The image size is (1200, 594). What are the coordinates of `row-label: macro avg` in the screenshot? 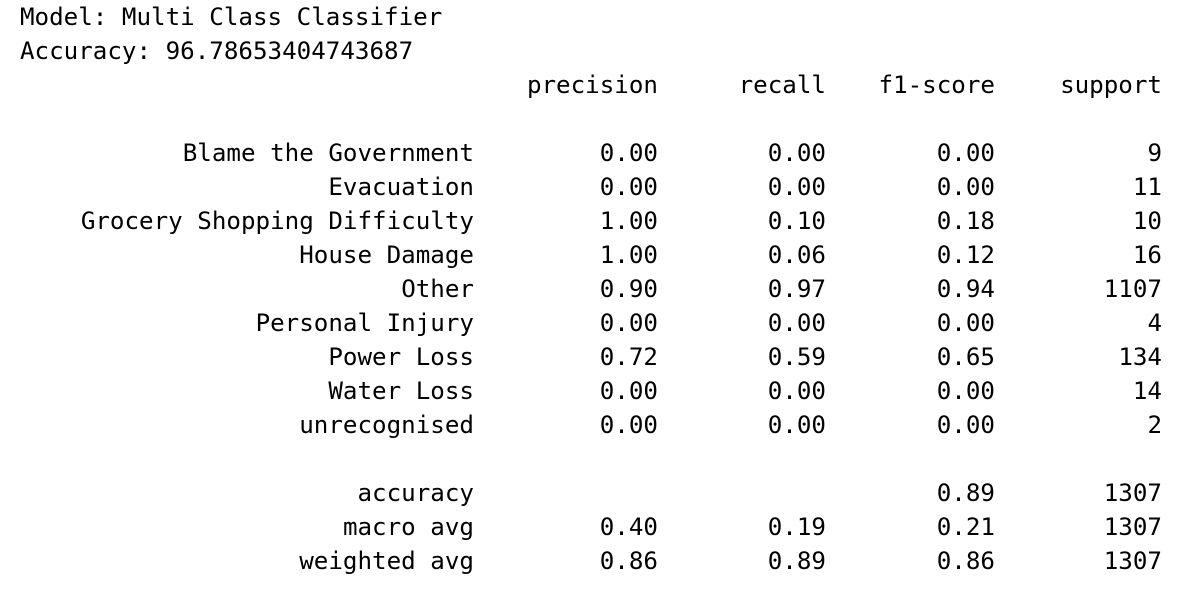 It's located at (408, 527).